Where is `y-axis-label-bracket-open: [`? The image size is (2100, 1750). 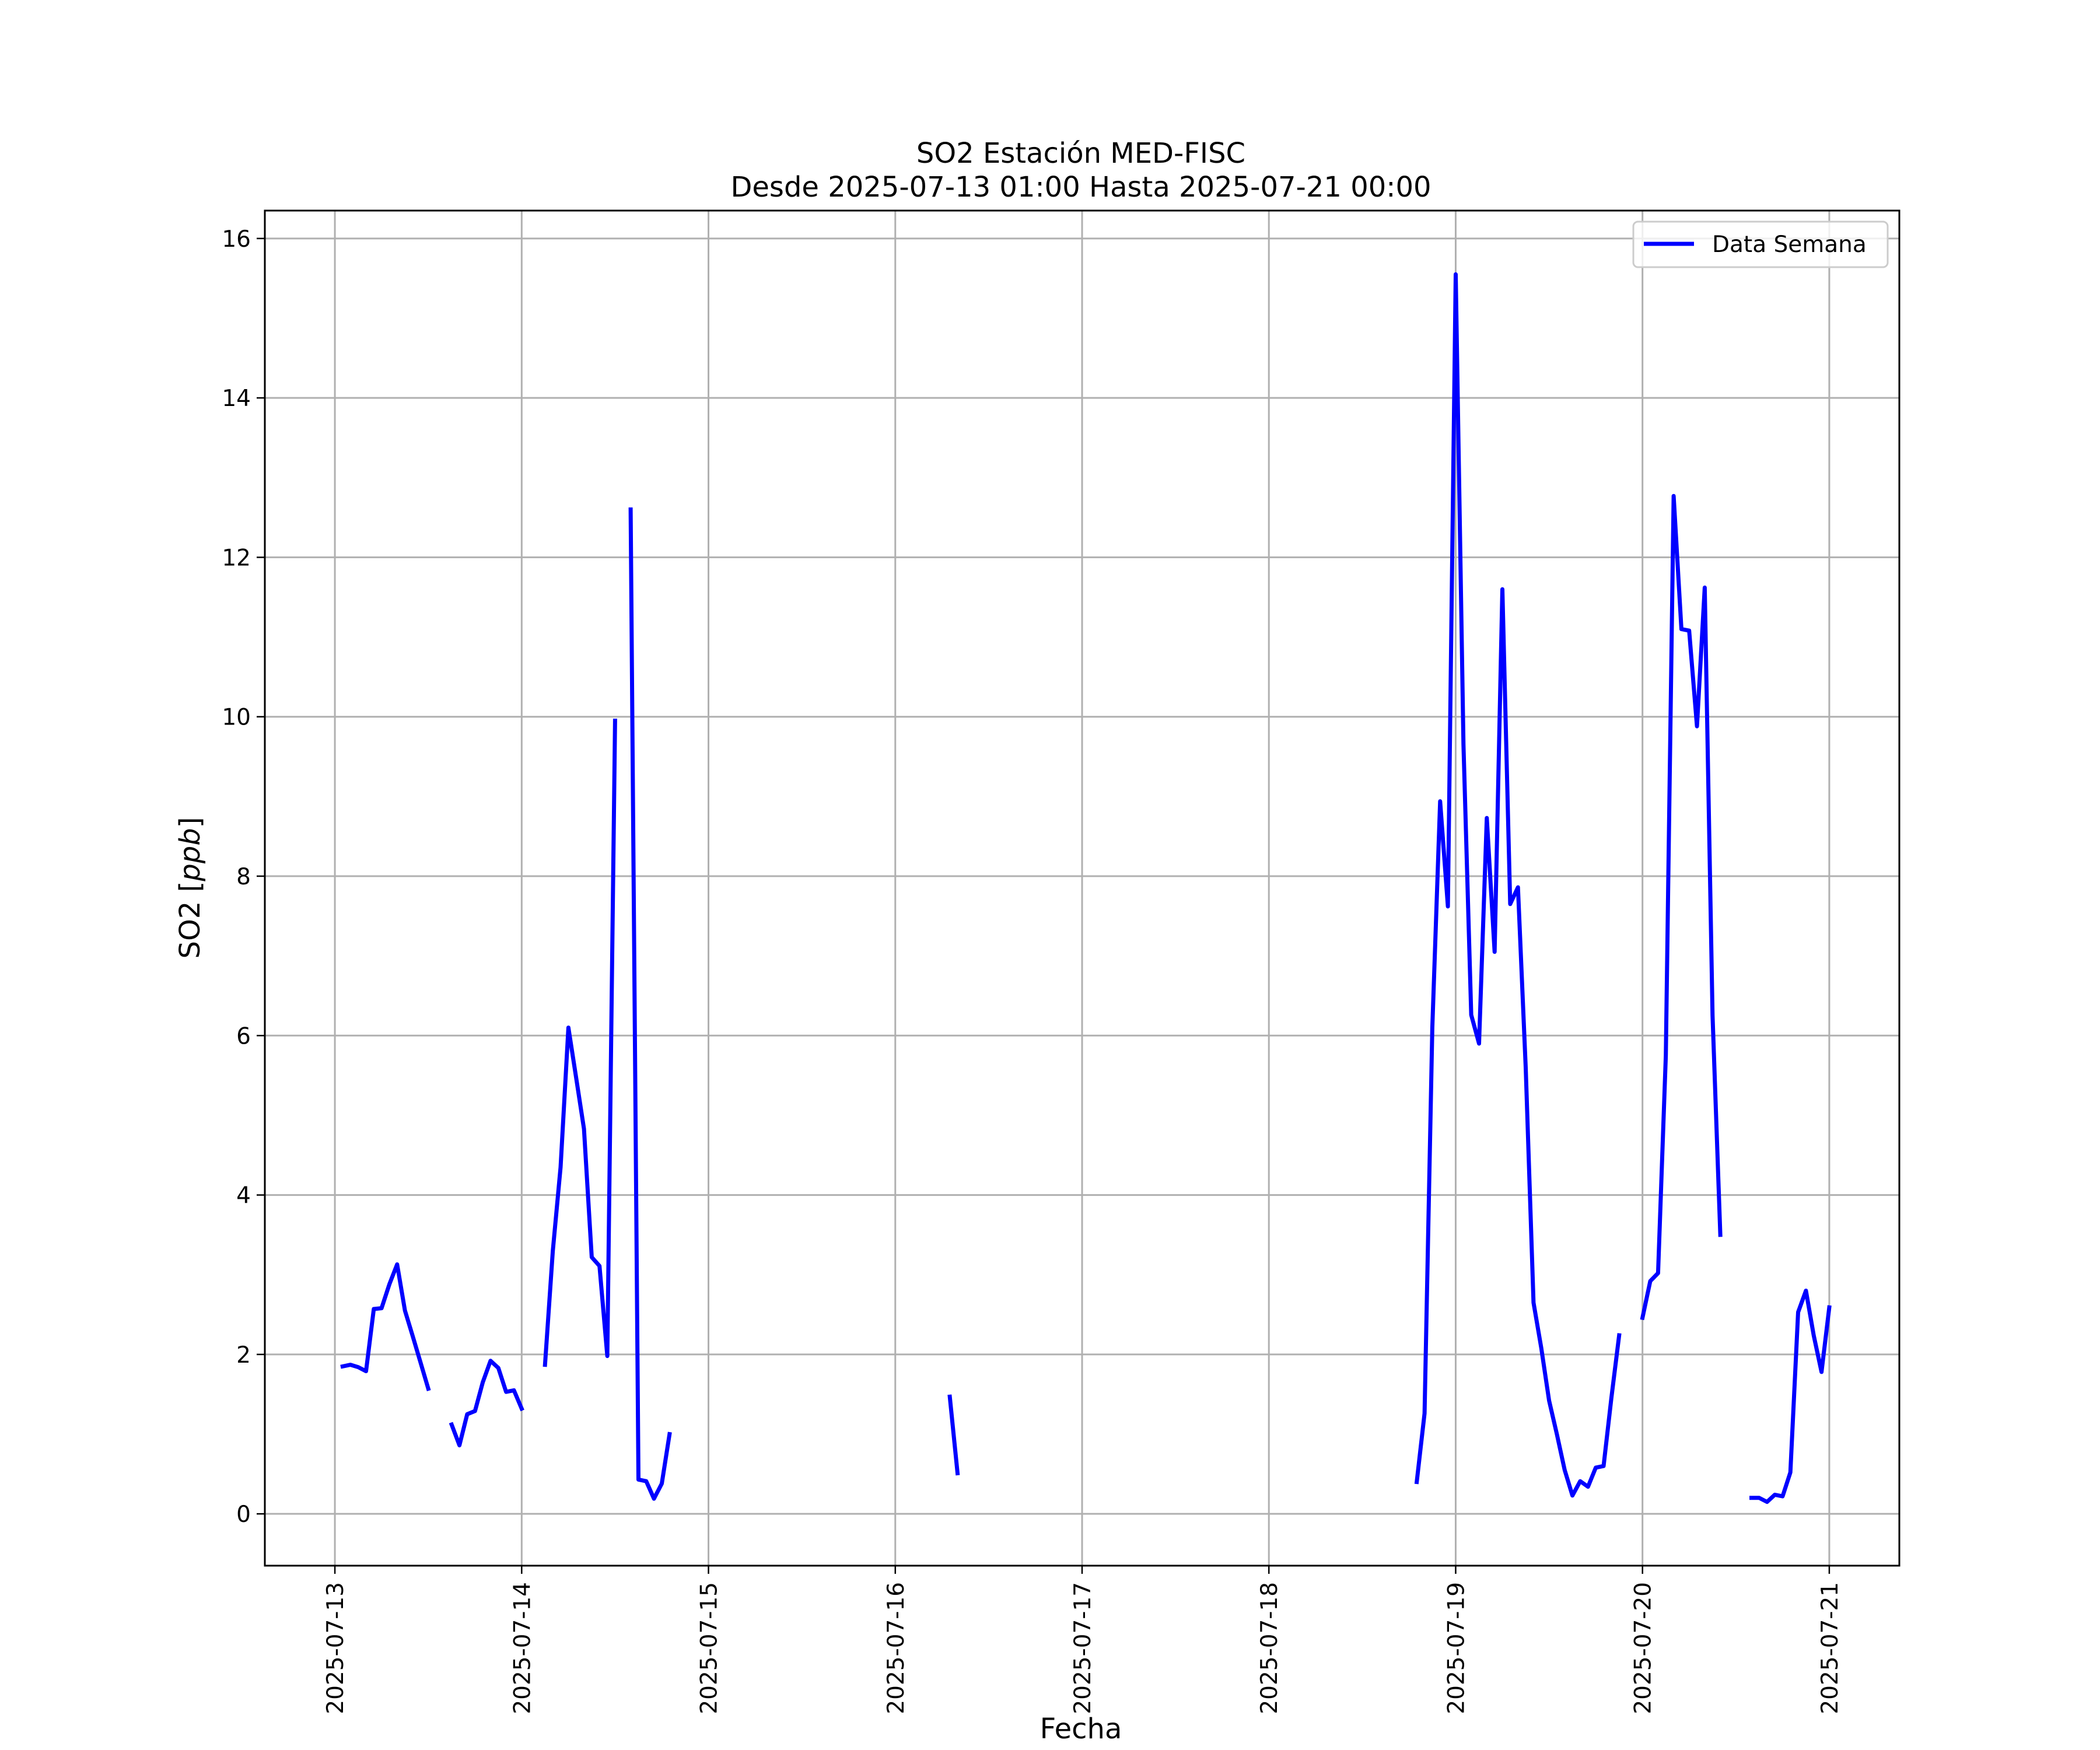 y-axis-label-bracket-open: [ is located at coordinates (190, 886).